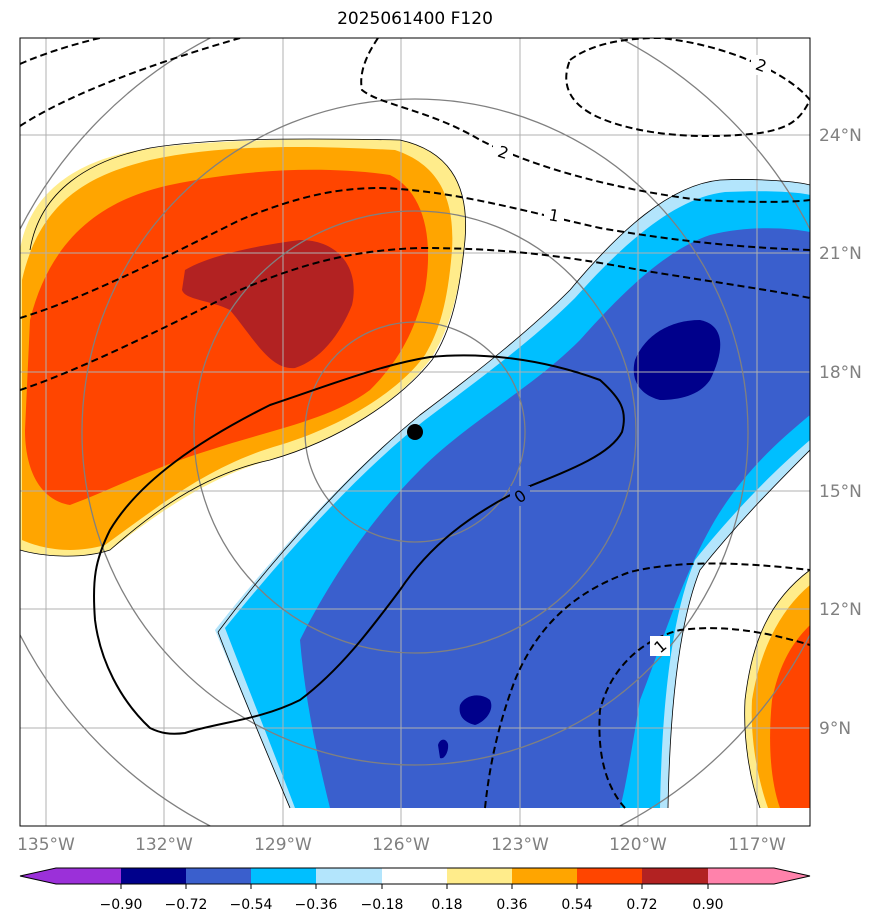 The width and height of the screenshot is (880, 924). I want to click on colorbar-tick-label: 0.18, so click(446, 905).